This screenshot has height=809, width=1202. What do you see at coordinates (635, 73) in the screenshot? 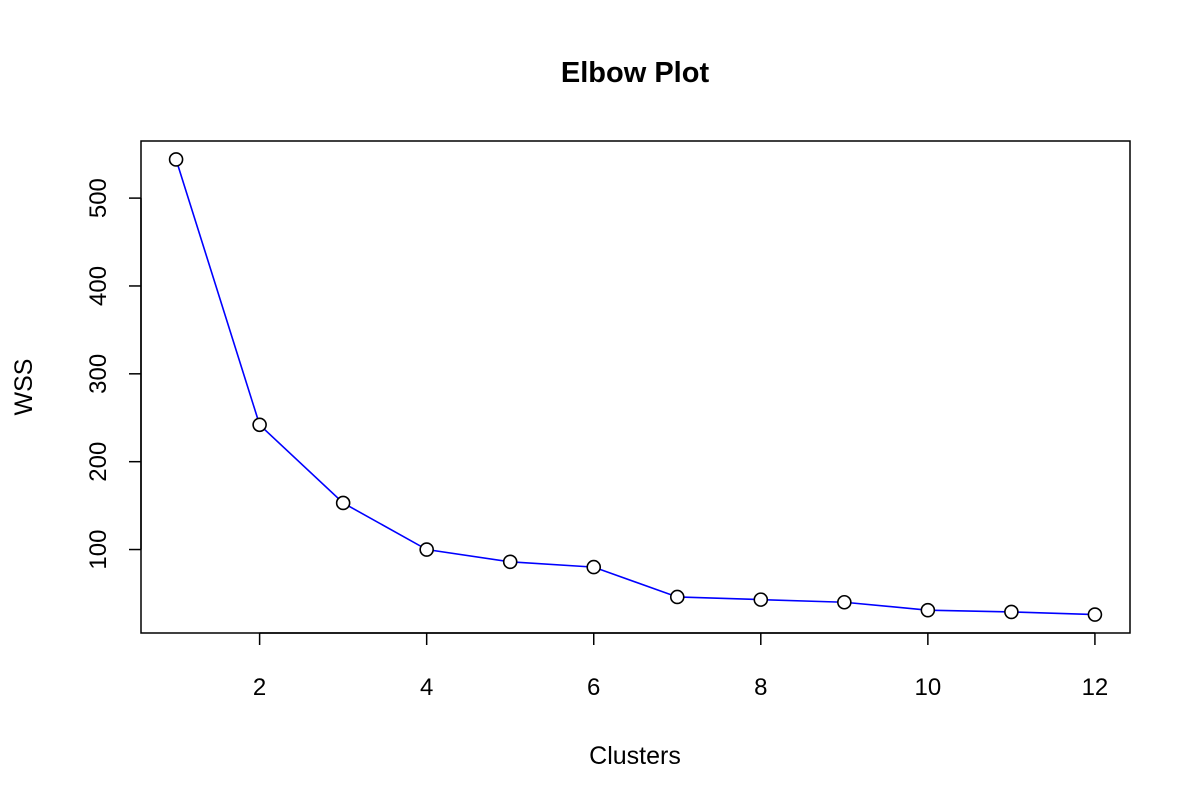
I see `chart-title: Elbow Plot` at bounding box center [635, 73].